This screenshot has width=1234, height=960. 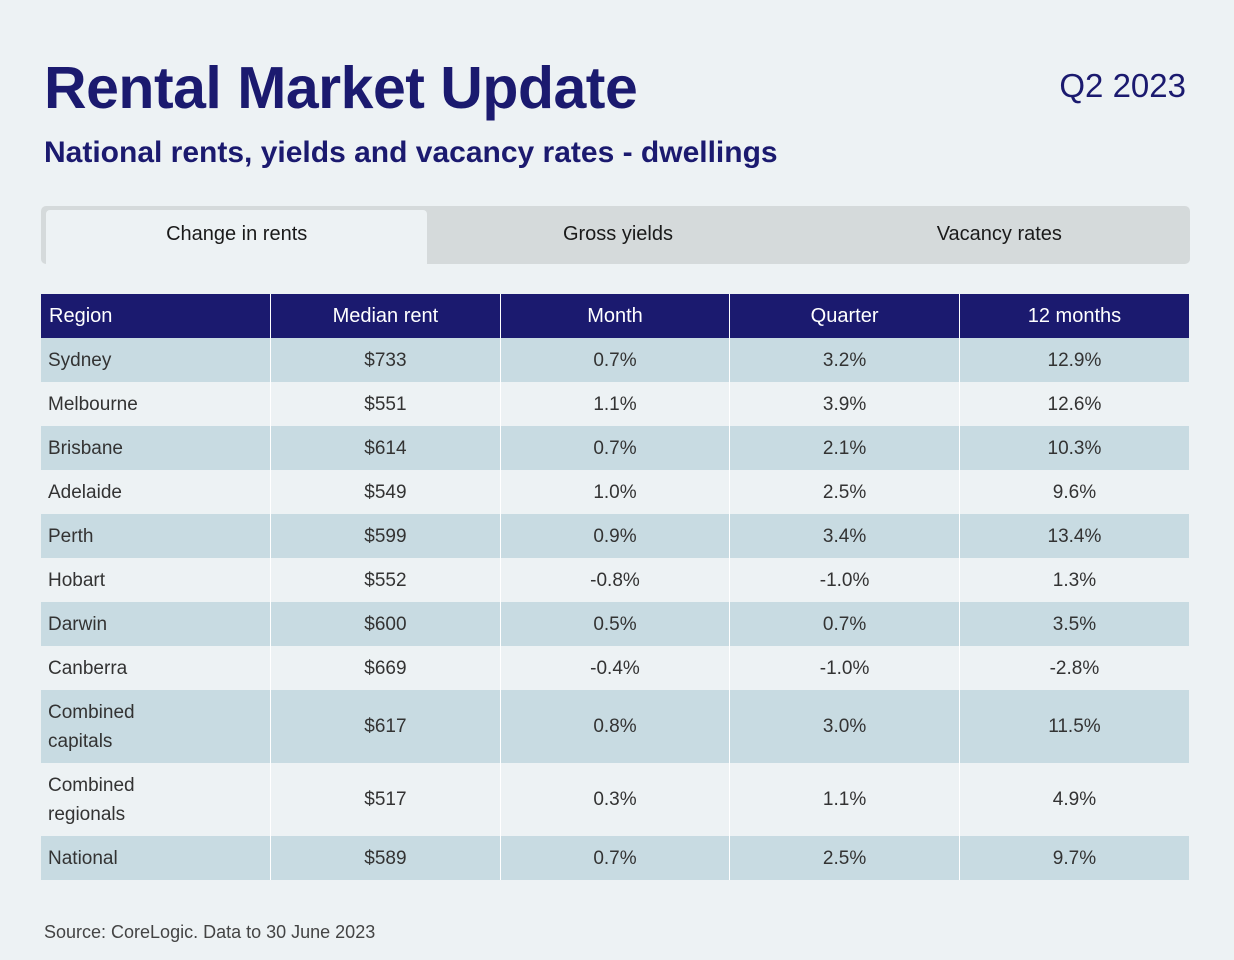 I want to click on month-change-cell: 0.5%, so click(x=615, y=624).